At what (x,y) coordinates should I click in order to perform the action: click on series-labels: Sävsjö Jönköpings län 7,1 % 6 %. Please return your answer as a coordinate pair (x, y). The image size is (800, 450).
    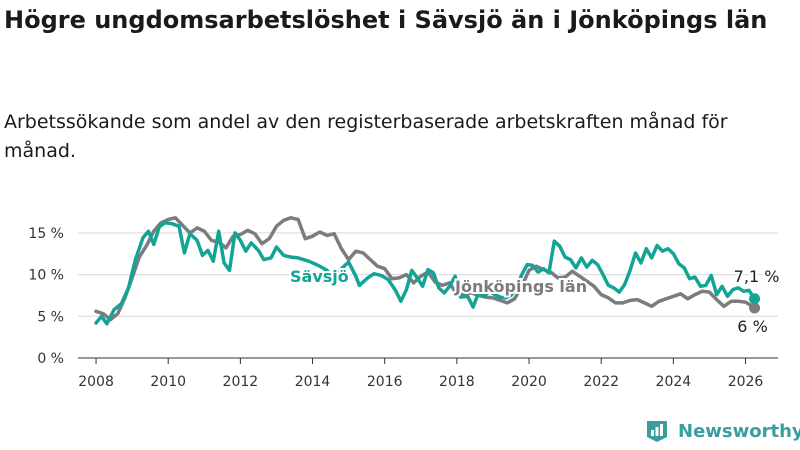
    Looking at the image, I should click on (534, 301).